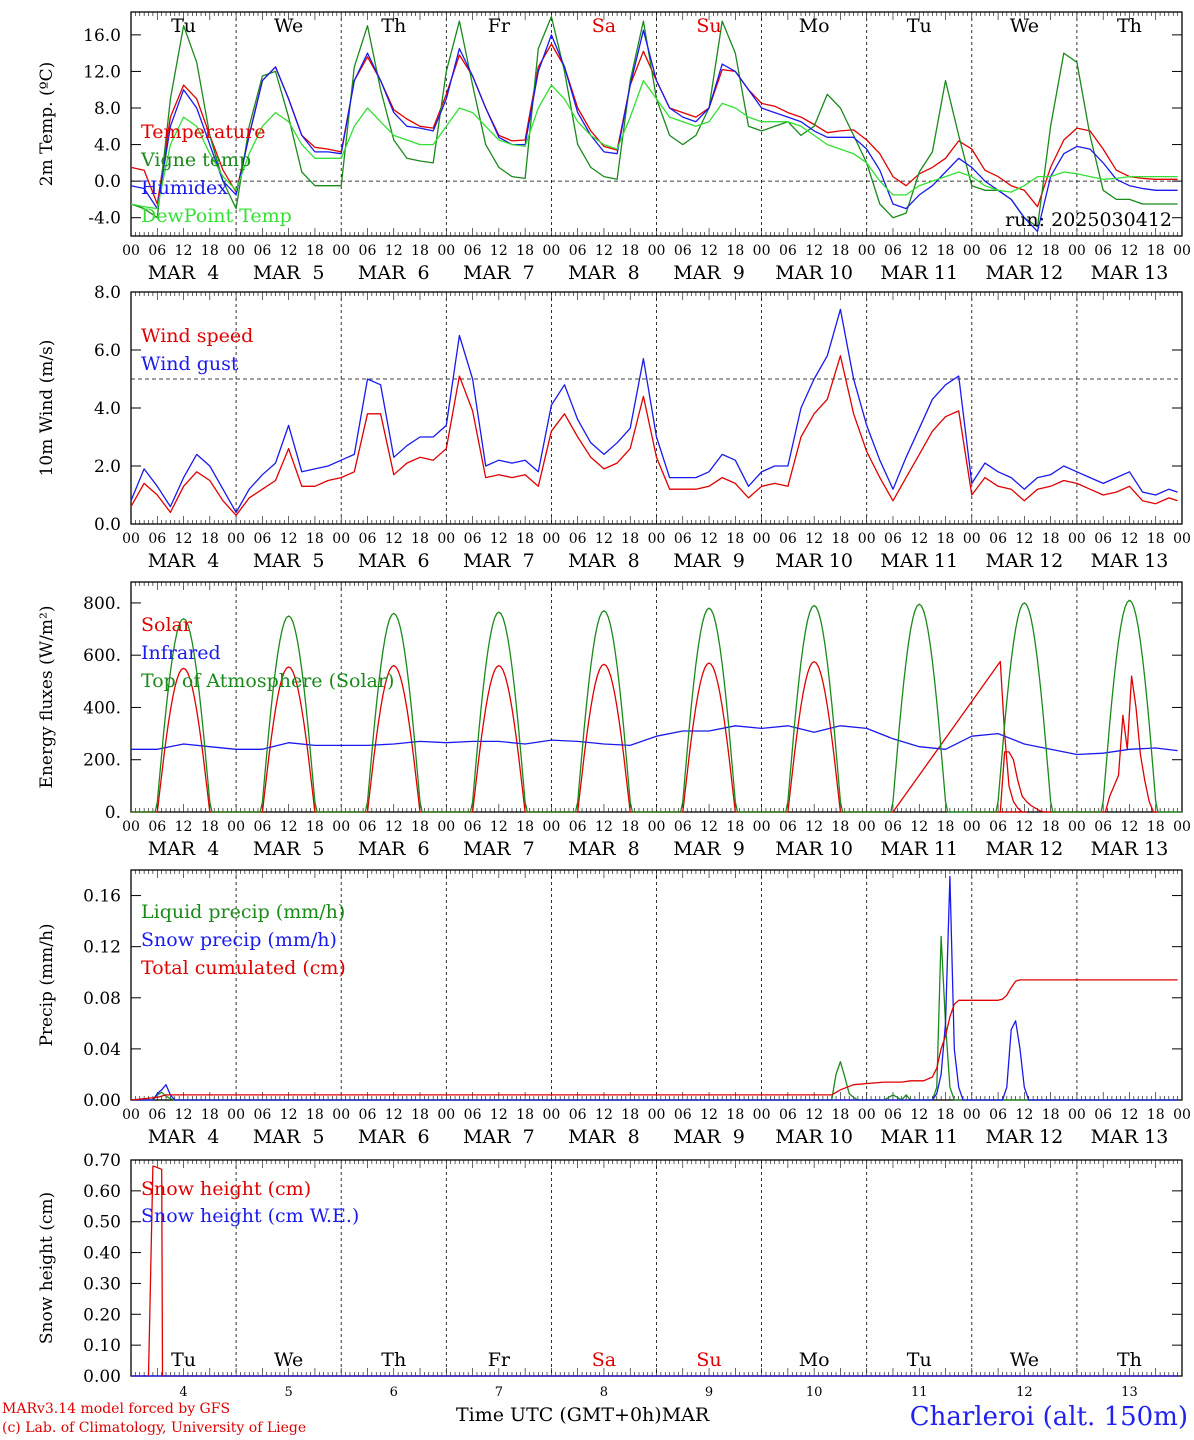 This screenshot has height=1440, width=1194. What do you see at coordinates (583, 1415) in the screenshot?
I see `time-axis-label: Time UTC (GMT+0h)MAR` at bounding box center [583, 1415].